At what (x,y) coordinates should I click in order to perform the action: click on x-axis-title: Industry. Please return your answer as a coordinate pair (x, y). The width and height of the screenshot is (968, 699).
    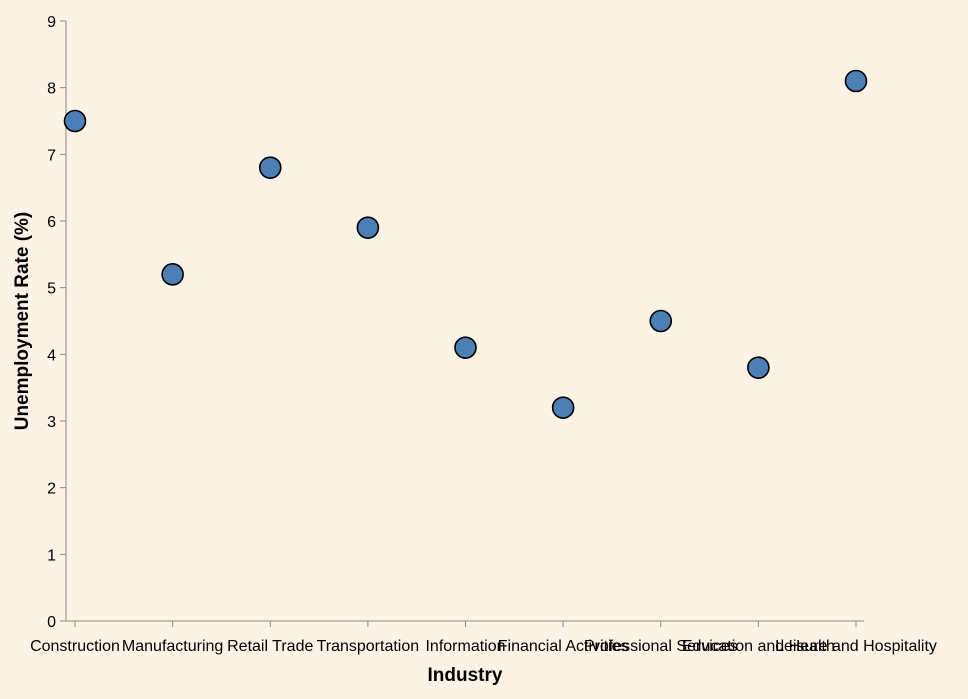
    Looking at the image, I should click on (465, 675).